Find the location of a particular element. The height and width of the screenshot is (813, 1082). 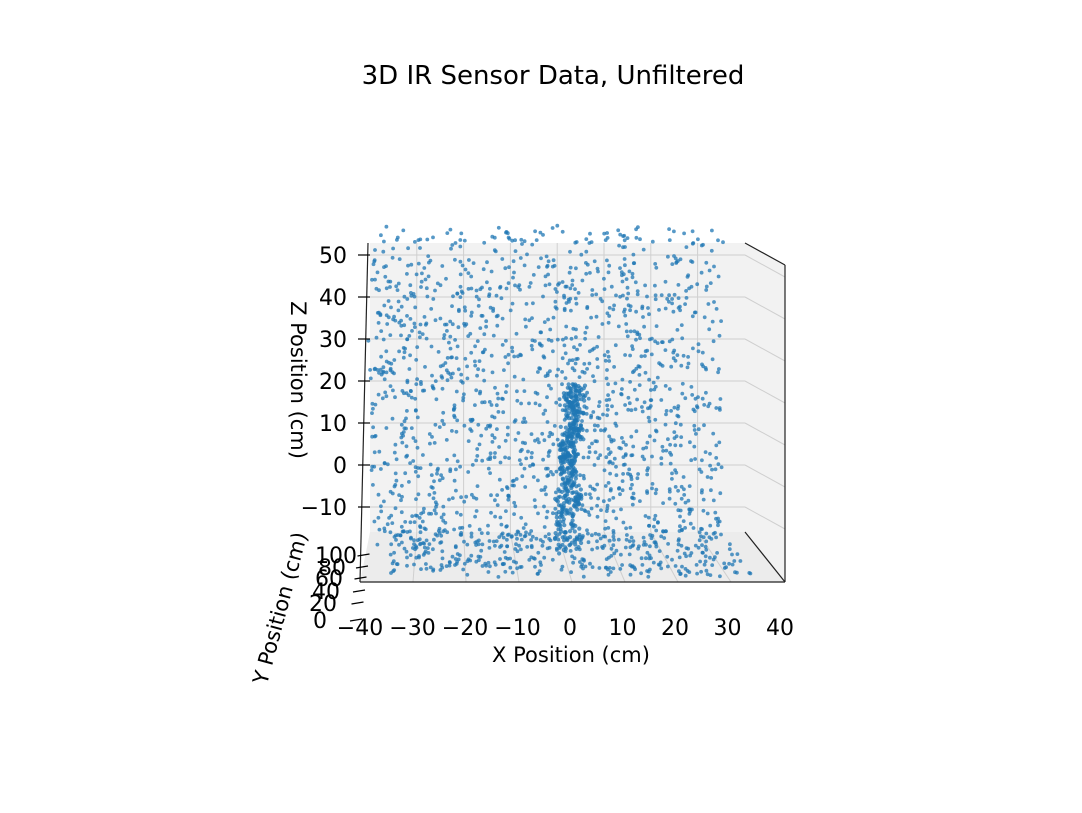

grid-line-z-side is located at coordinates (765, 518).